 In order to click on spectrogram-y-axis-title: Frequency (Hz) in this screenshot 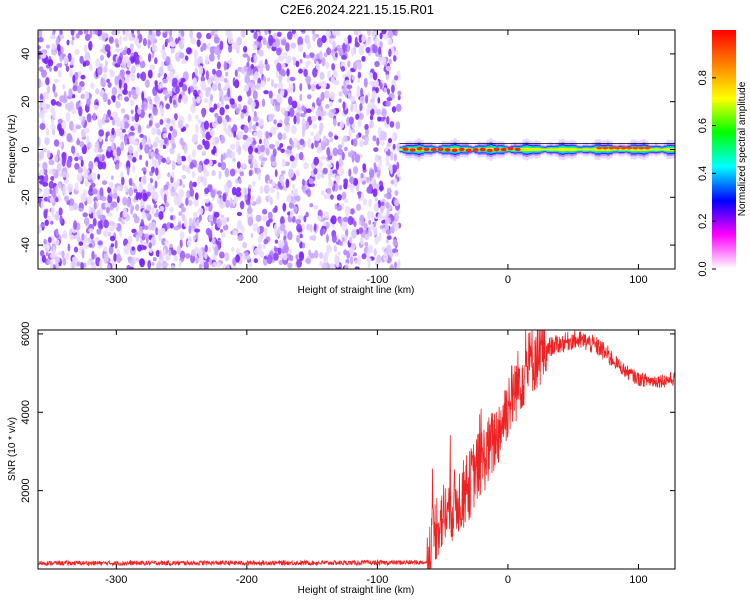, I will do `click(12, 149)`.